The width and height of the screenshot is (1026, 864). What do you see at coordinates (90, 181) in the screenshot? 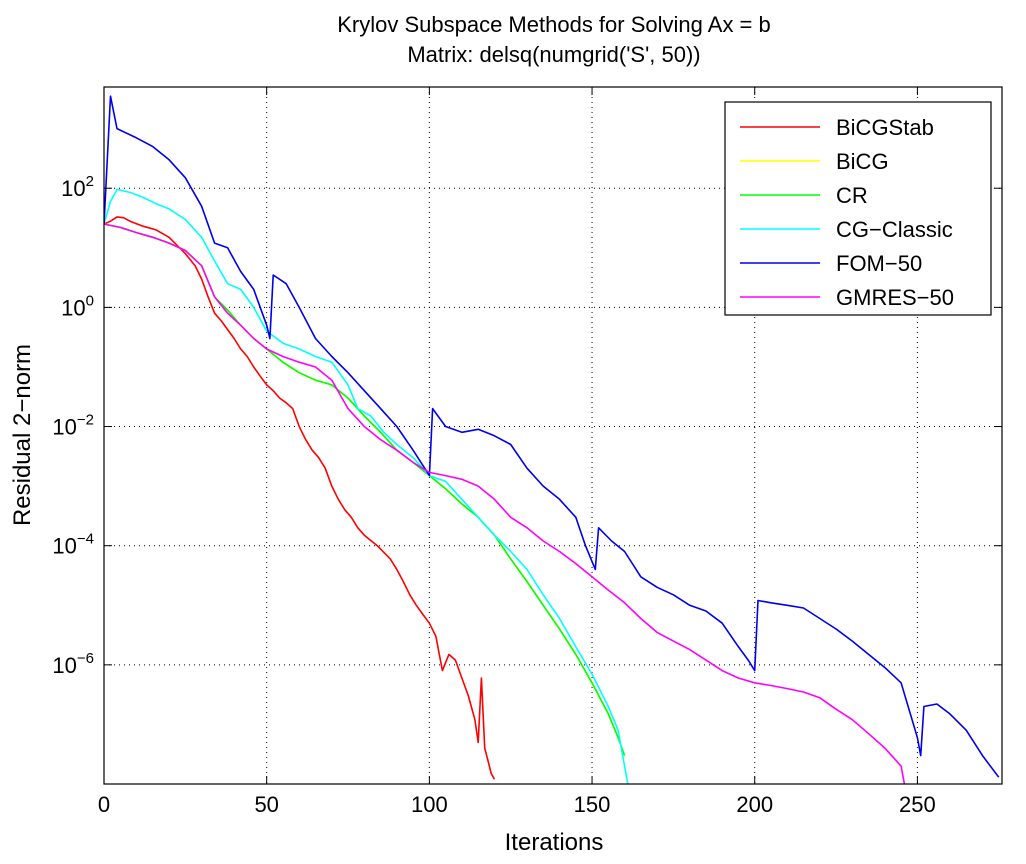
I see `y-tick-exponent: 2` at bounding box center [90, 181].